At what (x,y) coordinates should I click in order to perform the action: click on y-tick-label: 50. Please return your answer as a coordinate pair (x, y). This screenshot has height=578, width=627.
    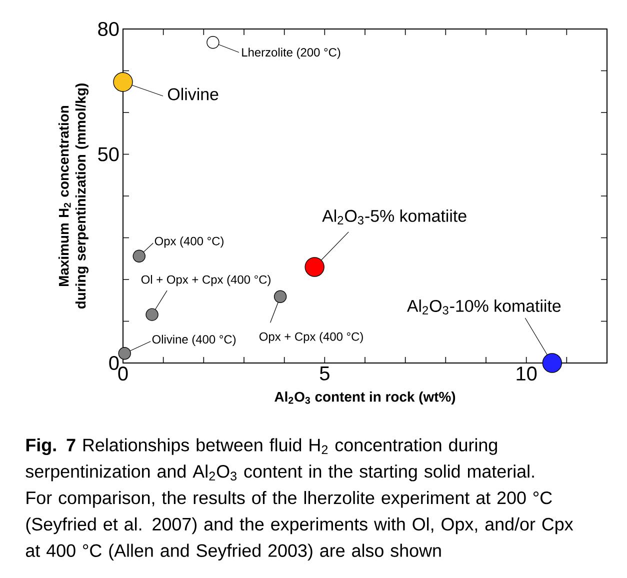
    Looking at the image, I should click on (108, 154).